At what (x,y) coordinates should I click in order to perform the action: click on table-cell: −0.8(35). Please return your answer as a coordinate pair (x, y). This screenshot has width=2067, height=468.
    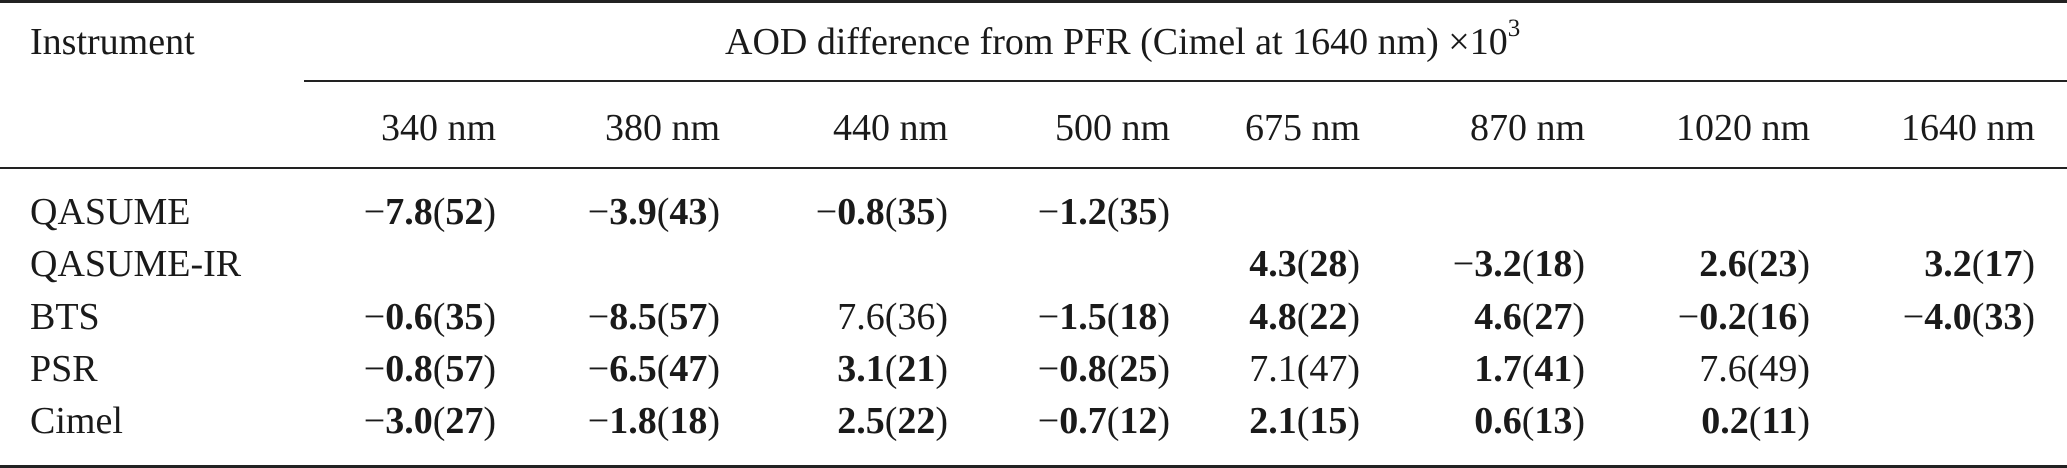
    Looking at the image, I should click on (881, 212).